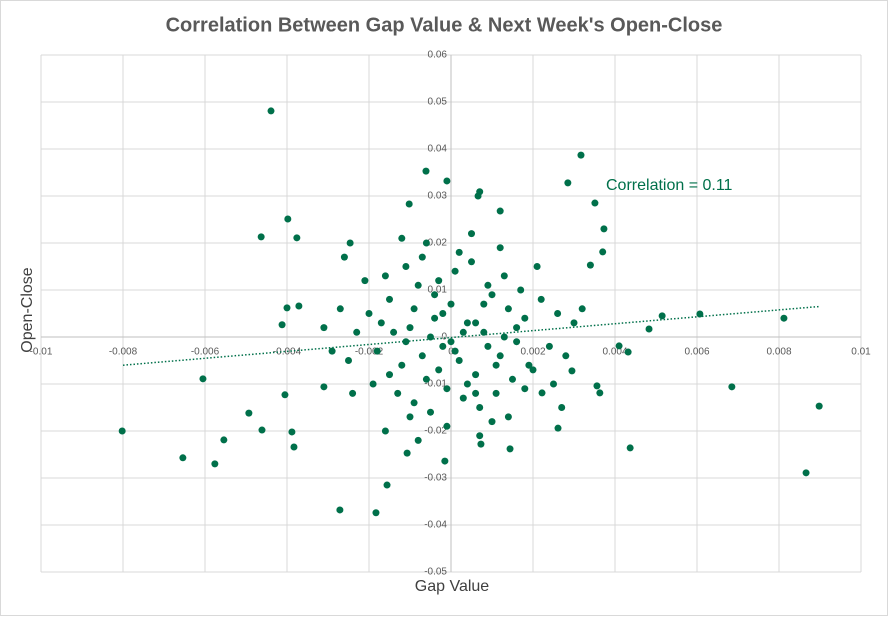  Describe the element at coordinates (861, 352) in the screenshot. I see `x-tick-label: 0.01` at that location.